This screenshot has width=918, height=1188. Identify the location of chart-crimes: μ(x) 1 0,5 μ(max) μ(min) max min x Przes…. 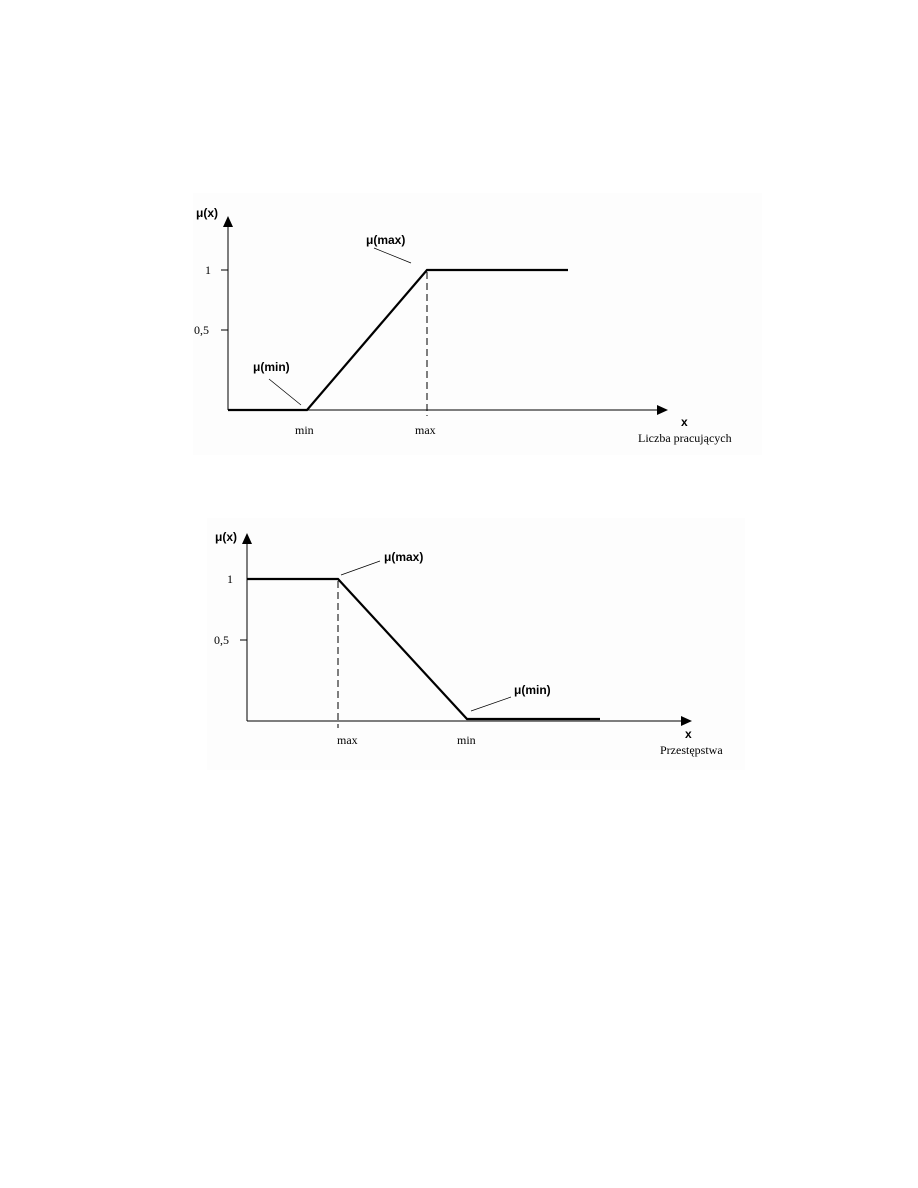
(476, 644).